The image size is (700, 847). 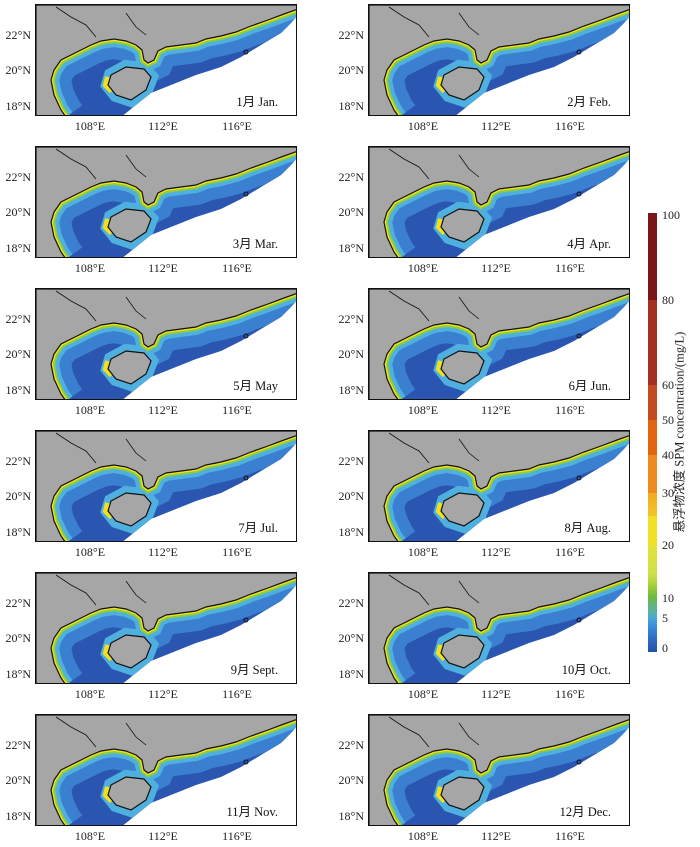 What do you see at coordinates (258, 528) in the screenshot?
I see `month-label: 7月 Jul.` at bounding box center [258, 528].